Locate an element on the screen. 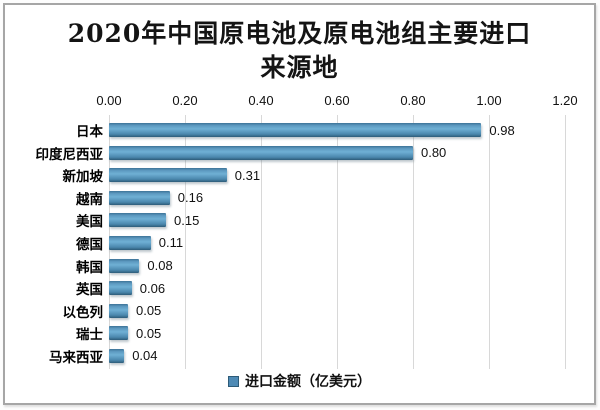 Image resolution: width=600 pixels, height=410 pixels. x-axis-labels: 0.00 0.20 0.40 0.60 0.80 1.00 1.20 is located at coordinates (336, 102).